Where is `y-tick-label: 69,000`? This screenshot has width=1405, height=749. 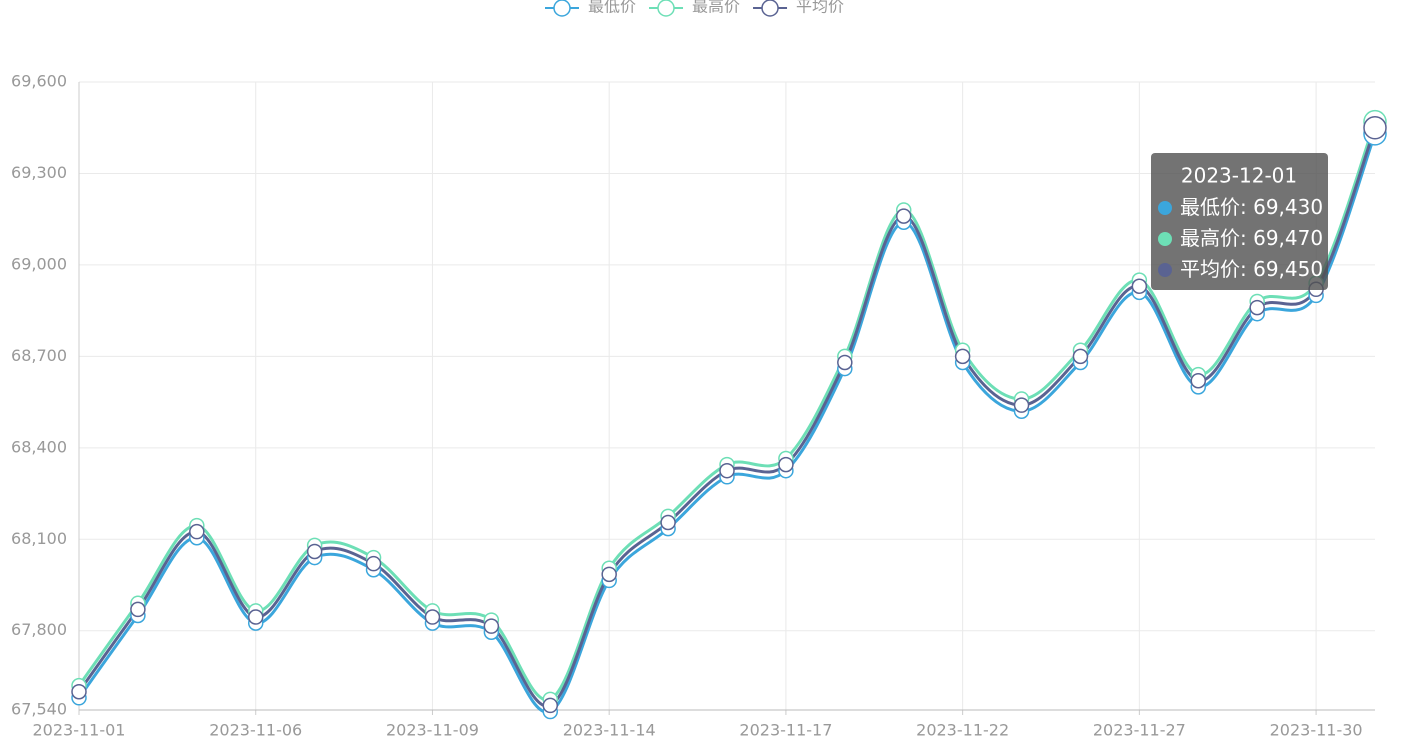 y-tick-label: 69,000 is located at coordinates (39, 263).